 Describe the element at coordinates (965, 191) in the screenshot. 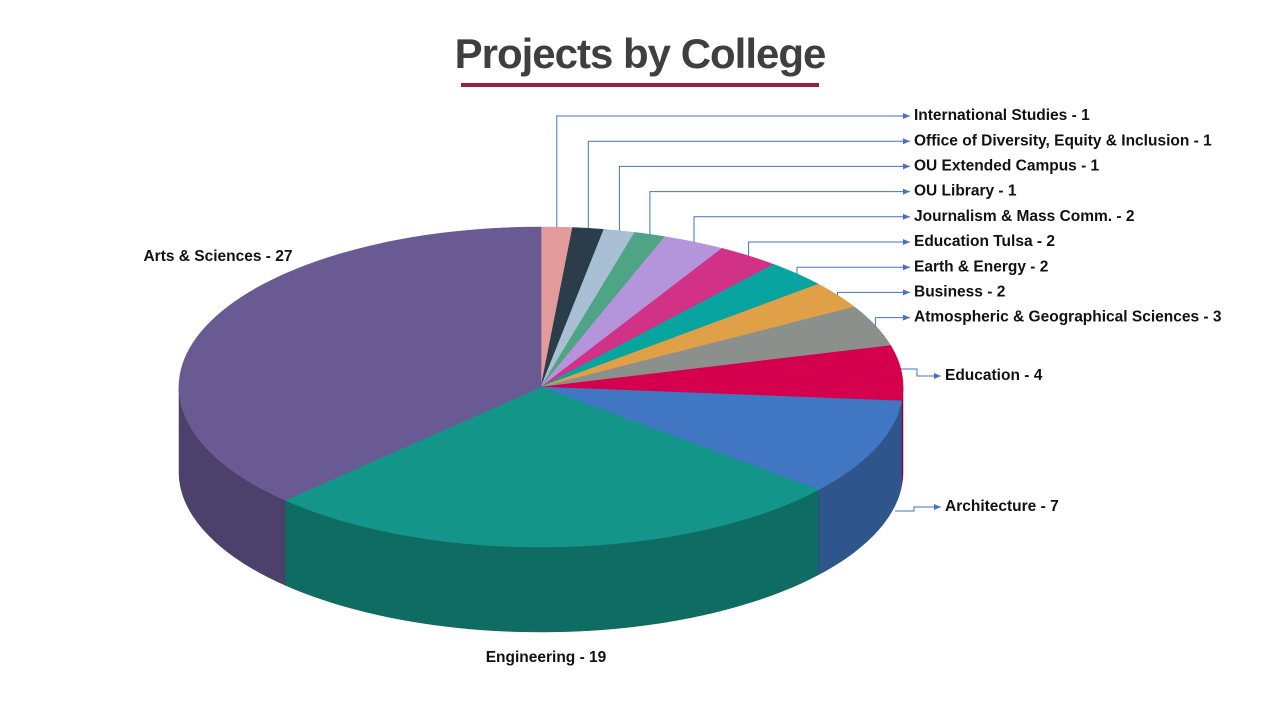

I see `slice-label-ou-library: OU Library - 1` at that location.